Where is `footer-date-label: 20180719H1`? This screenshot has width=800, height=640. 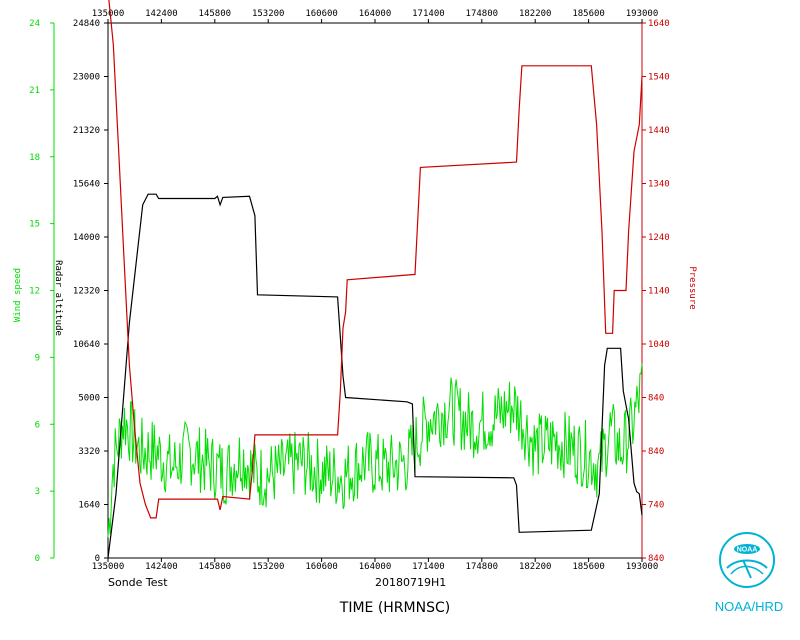
footer-date-label: 20180719H1 is located at coordinates (410, 582).